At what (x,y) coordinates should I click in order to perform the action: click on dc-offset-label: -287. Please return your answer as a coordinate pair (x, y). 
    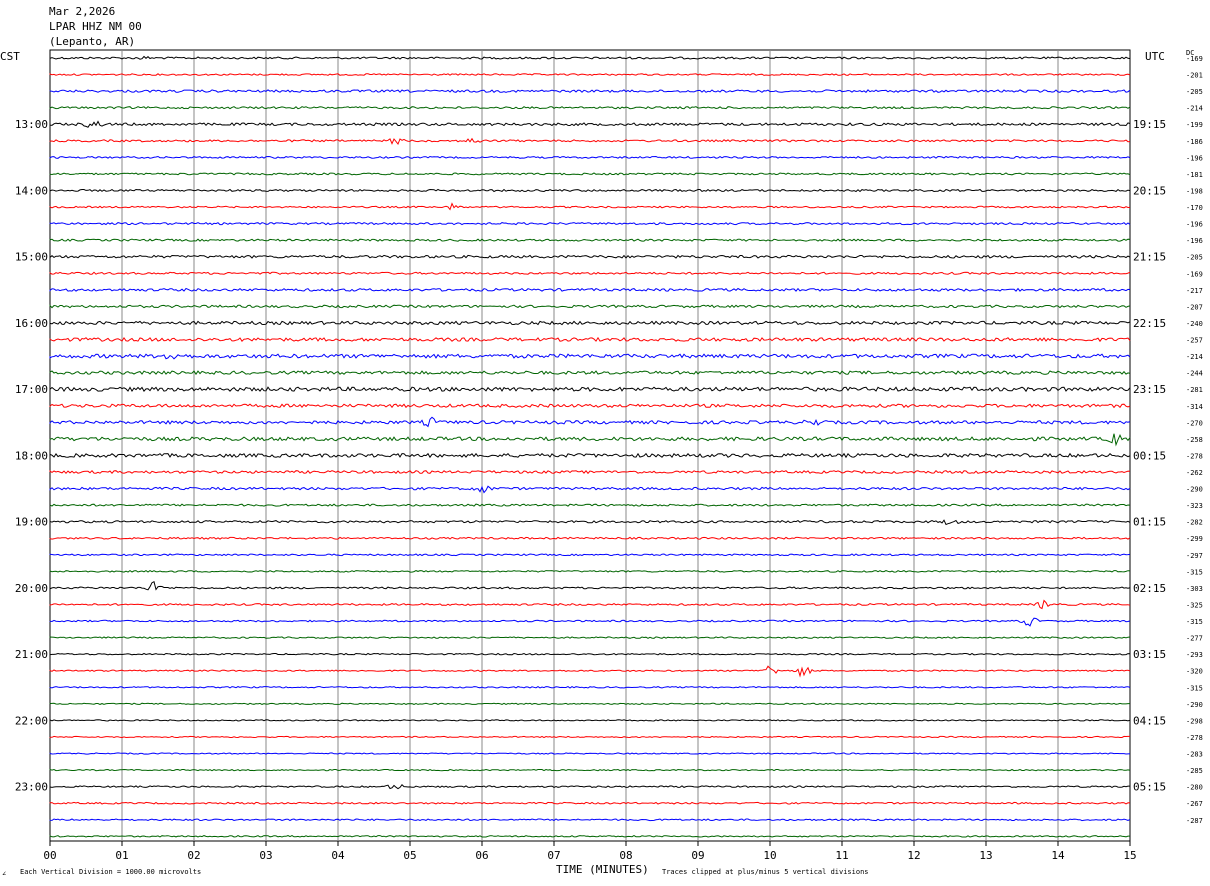
    Looking at the image, I should click on (1194, 821).